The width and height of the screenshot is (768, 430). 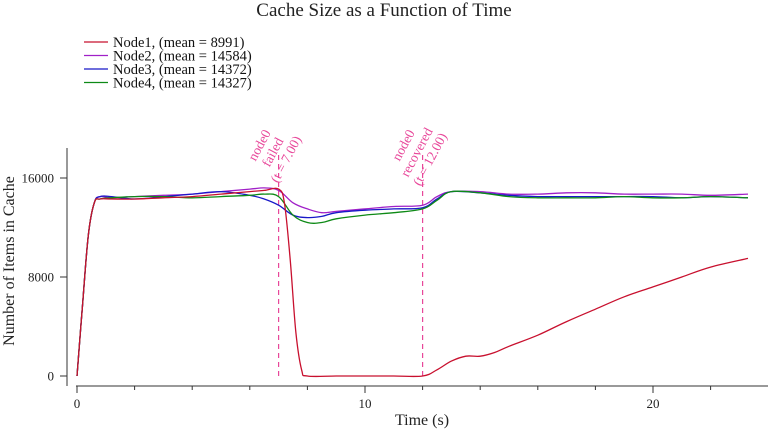 What do you see at coordinates (182, 70) in the screenshot?
I see `legend-label: Node3, (mean = 14372)` at bounding box center [182, 70].